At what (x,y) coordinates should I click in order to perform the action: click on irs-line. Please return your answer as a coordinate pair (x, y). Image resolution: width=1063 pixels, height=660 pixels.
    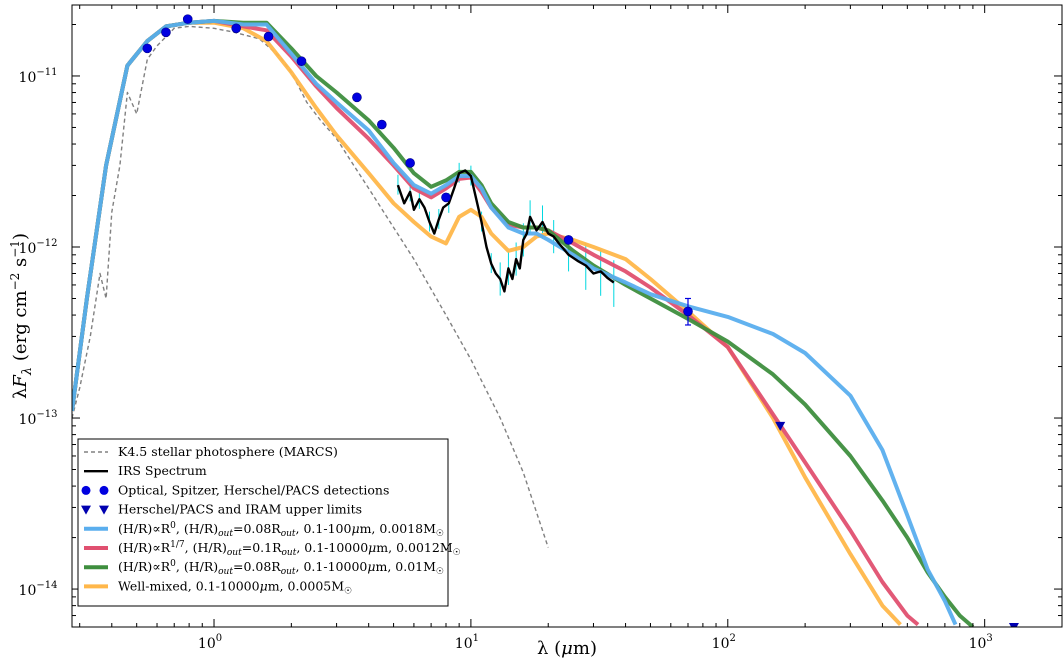
    Looking at the image, I should click on (505, 231).